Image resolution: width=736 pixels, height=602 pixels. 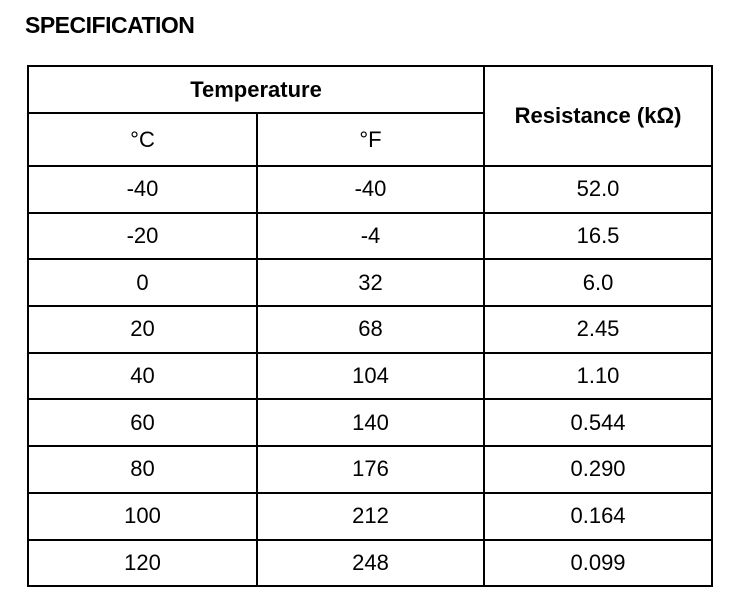 What do you see at coordinates (142, 563) in the screenshot?
I see `table-cell: 120` at bounding box center [142, 563].